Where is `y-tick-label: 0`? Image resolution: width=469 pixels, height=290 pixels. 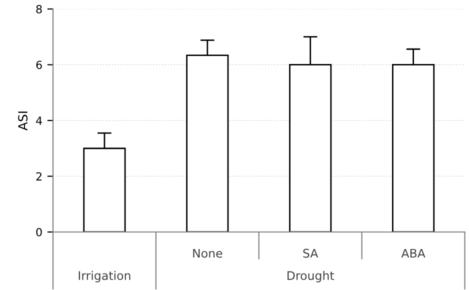
y-tick-label: 0 is located at coordinates (39, 232).